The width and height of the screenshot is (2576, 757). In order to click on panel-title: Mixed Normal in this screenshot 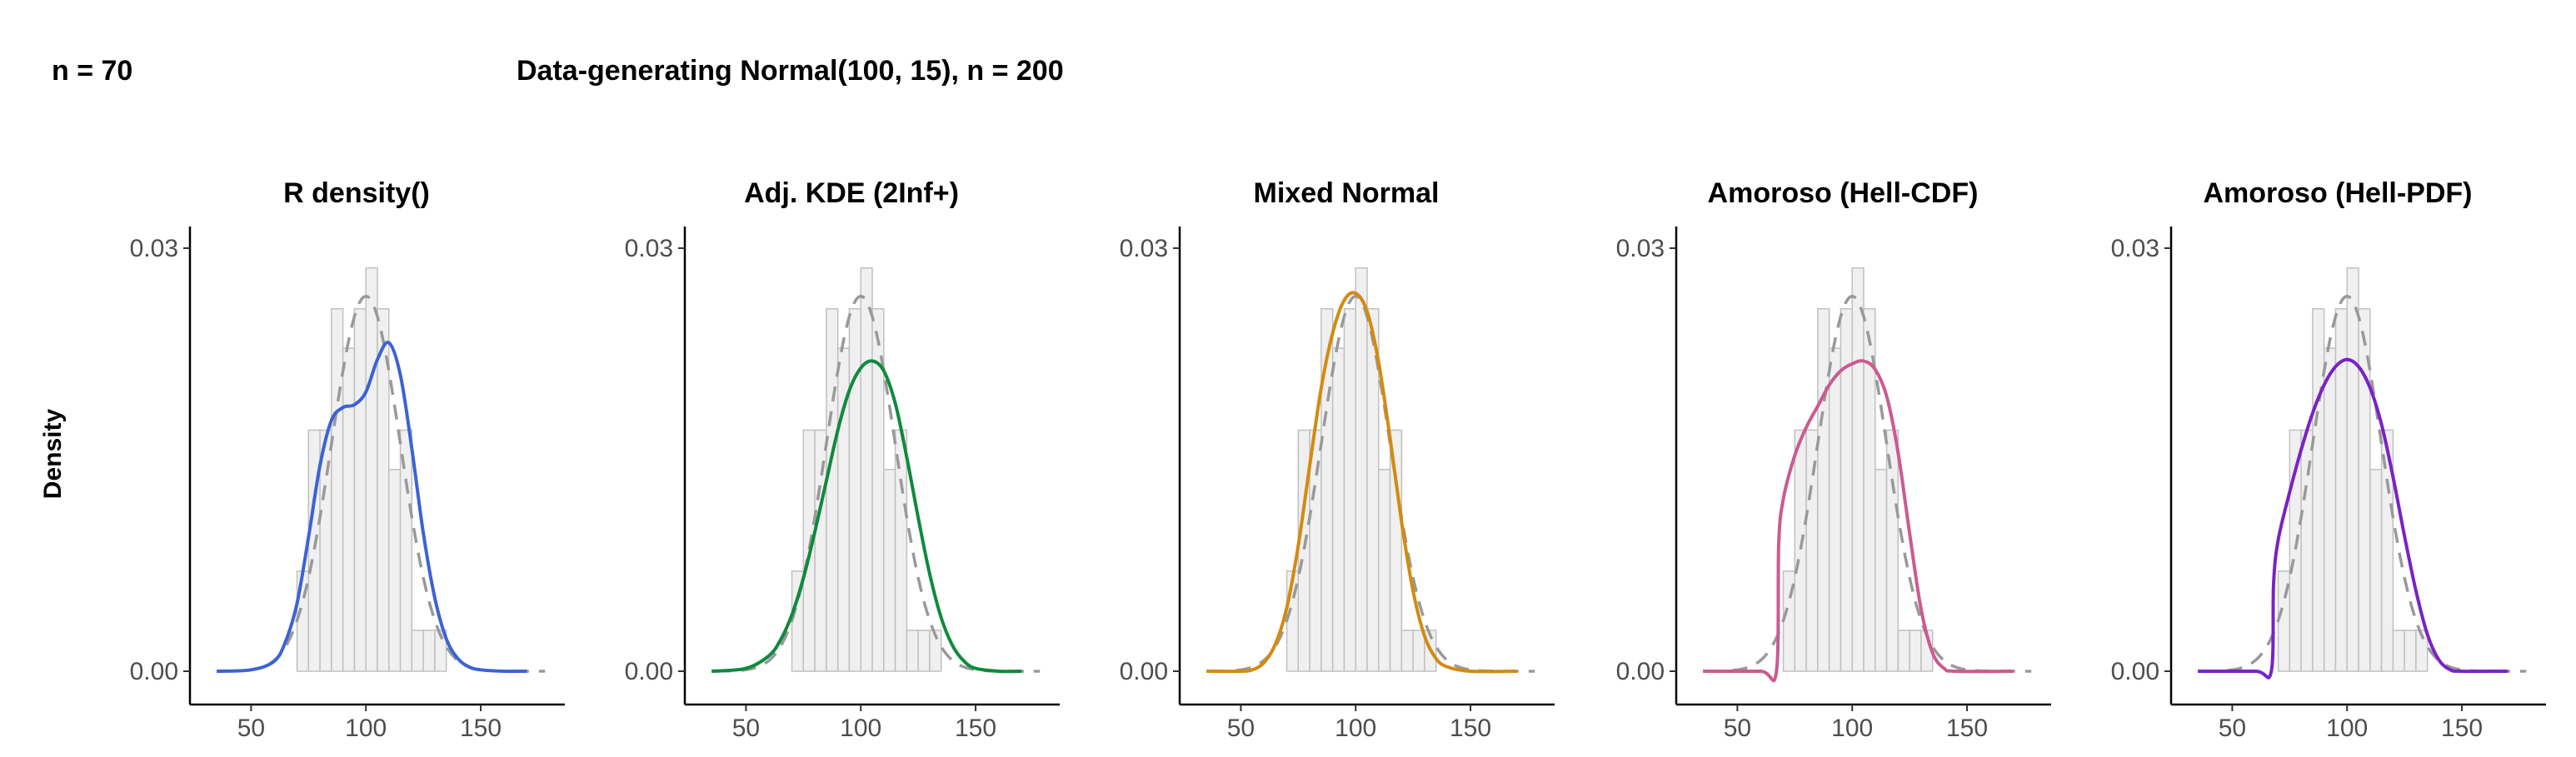, I will do `click(1347, 193)`.